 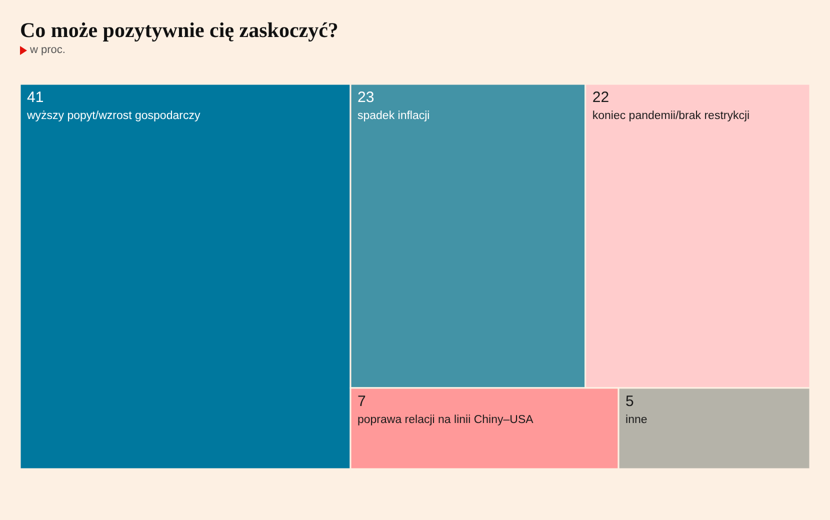 What do you see at coordinates (179, 30) in the screenshot?
I see `text: Co może pozytywnie cię zaskoczyć?` at bounding box center [179, 30].